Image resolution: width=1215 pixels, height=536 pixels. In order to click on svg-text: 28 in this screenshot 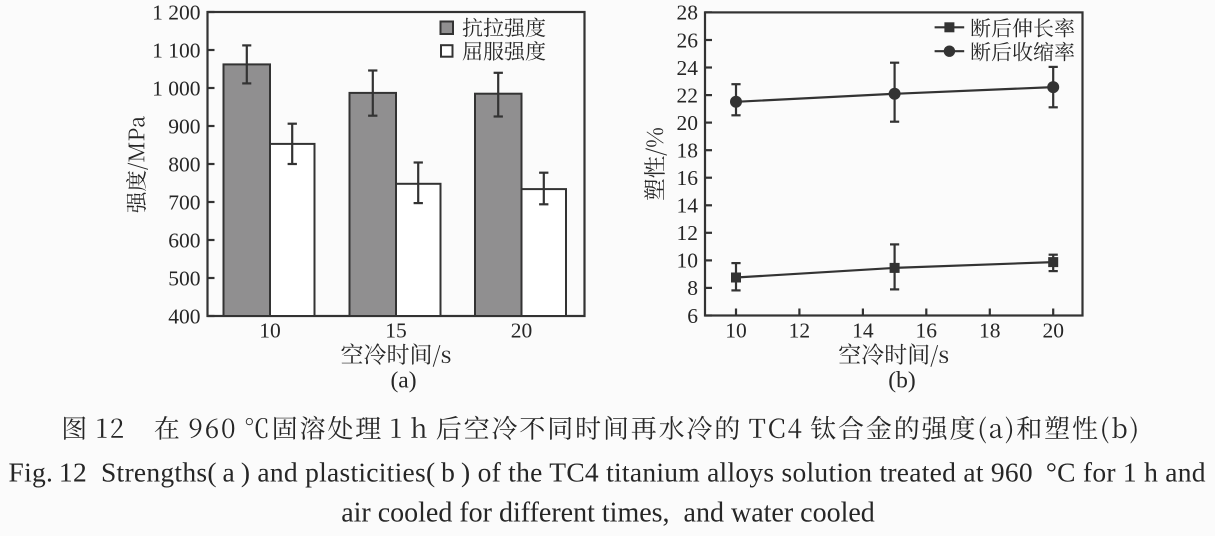, I will do `click(688, 13)`.